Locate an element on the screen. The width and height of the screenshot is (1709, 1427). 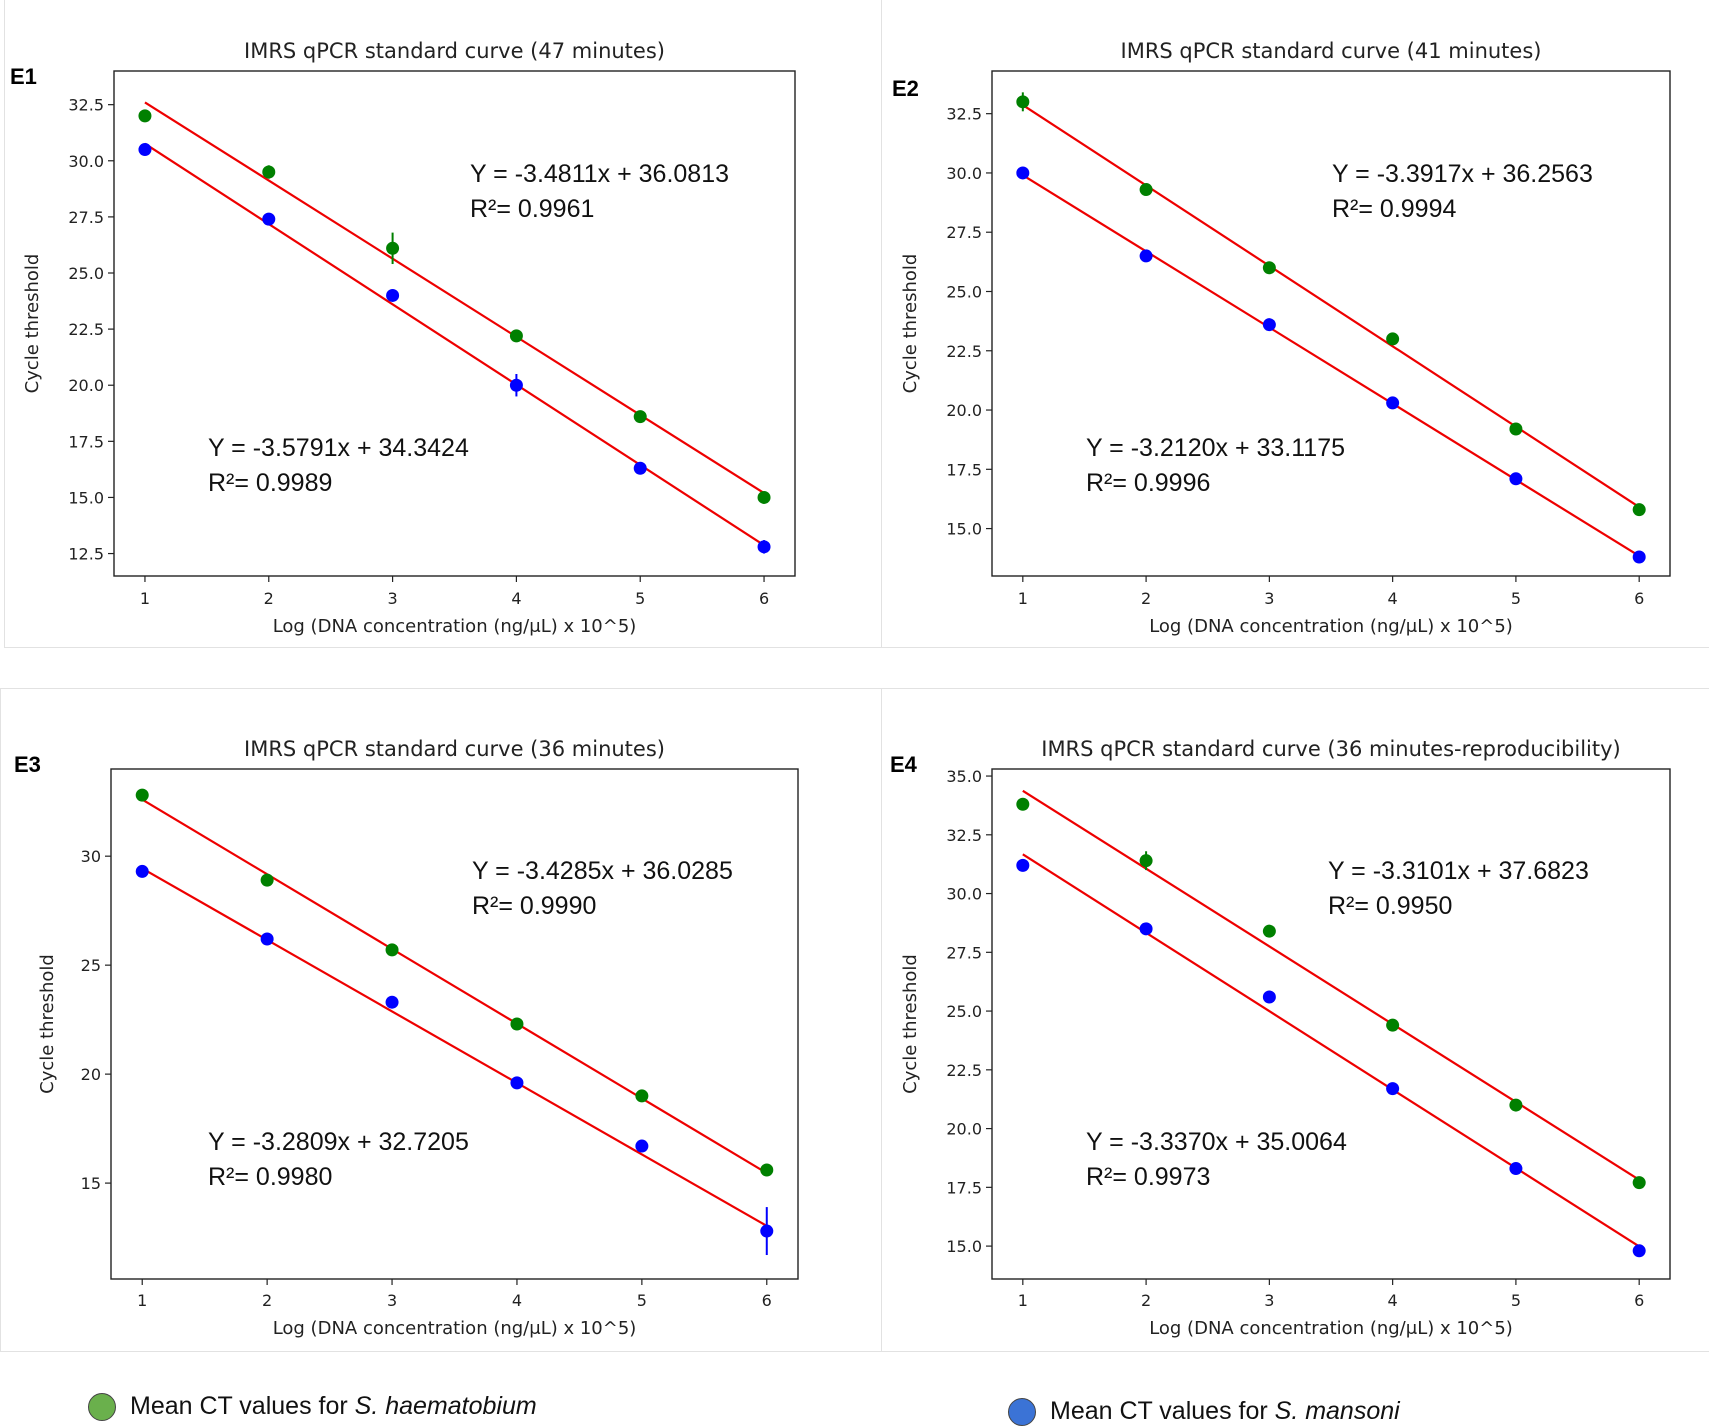
r-squared-label: R²= 0.9950 is located at coordinates (1390, 906).